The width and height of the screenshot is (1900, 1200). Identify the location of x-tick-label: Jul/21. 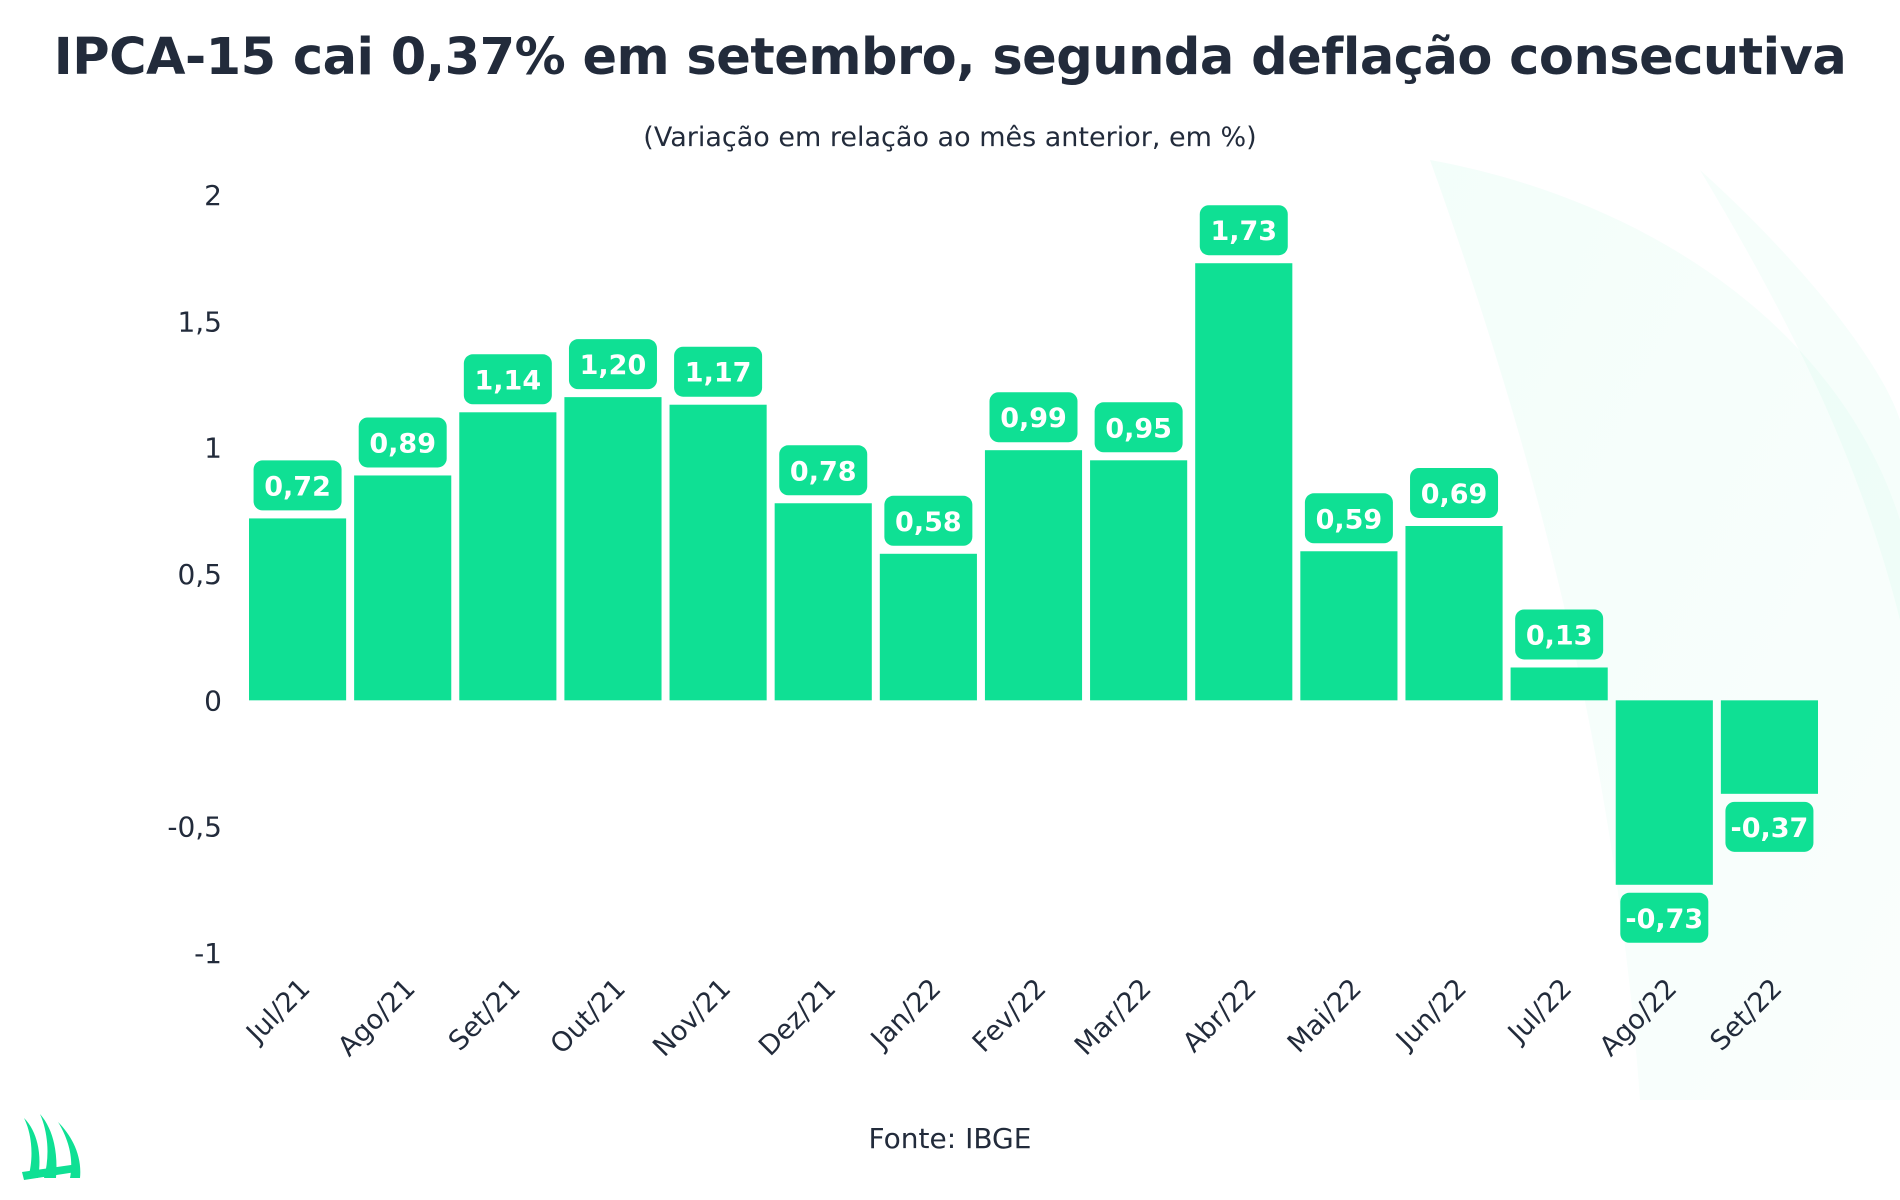
(277, 1011).